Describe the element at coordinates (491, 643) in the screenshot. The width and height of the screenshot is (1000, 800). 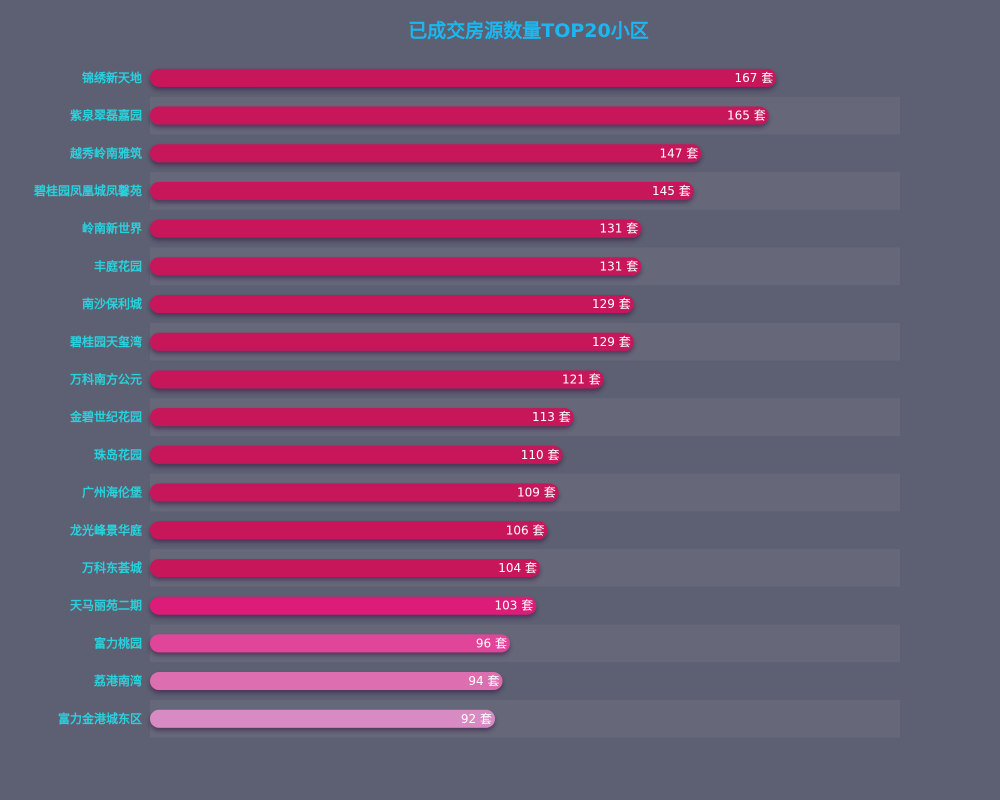
I see `value-label: 96 套` at that location.